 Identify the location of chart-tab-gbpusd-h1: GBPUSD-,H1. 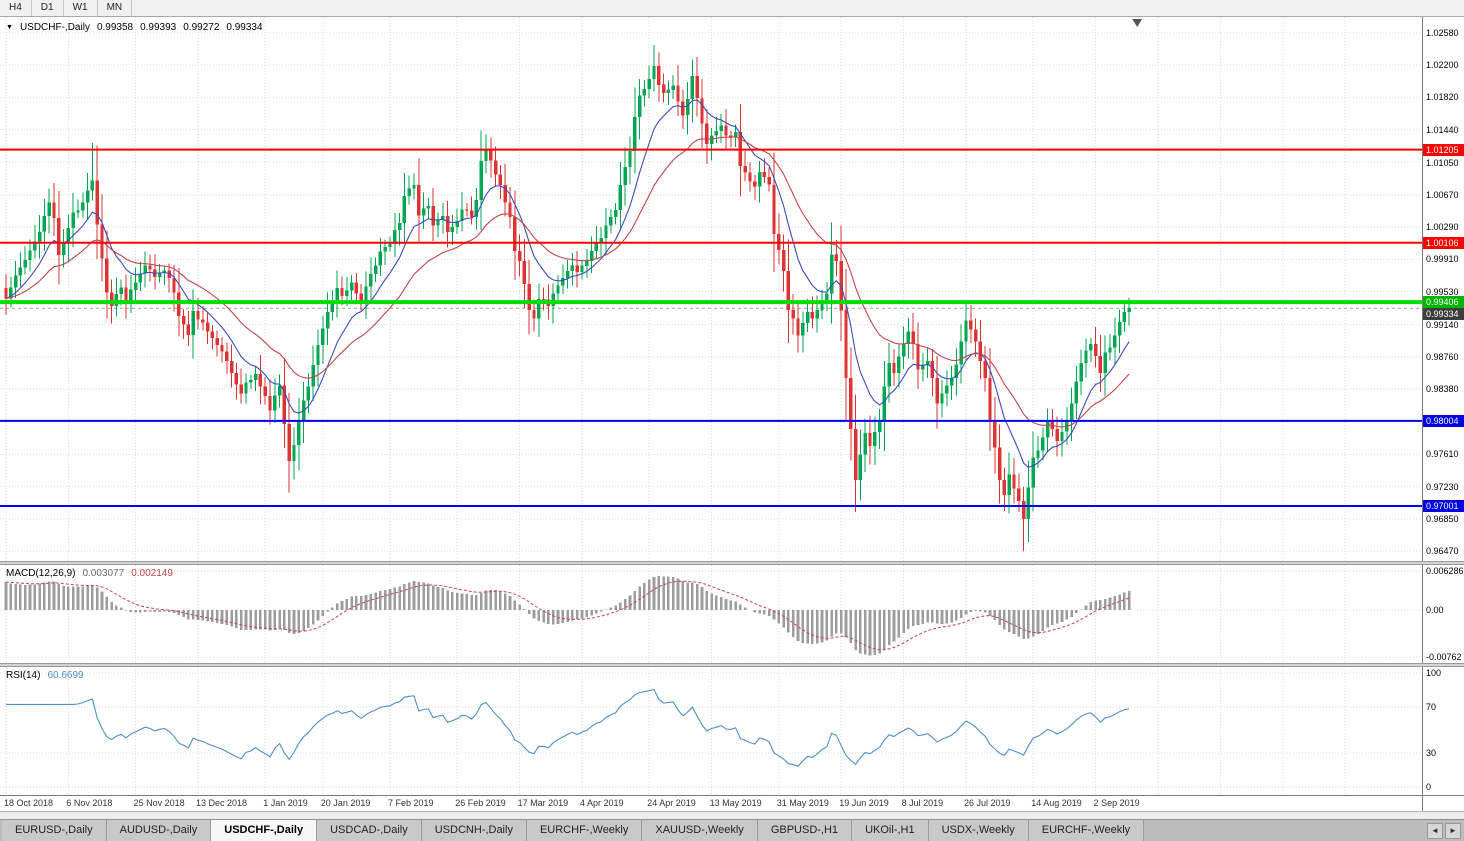
(805, 830).